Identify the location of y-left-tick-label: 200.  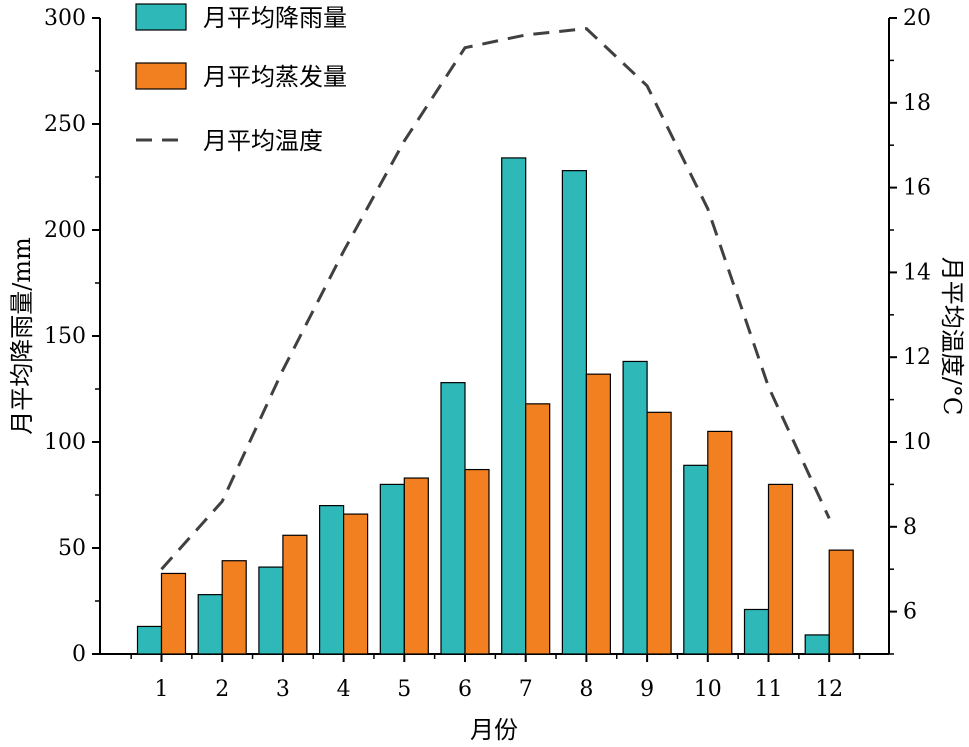
(65, 230).